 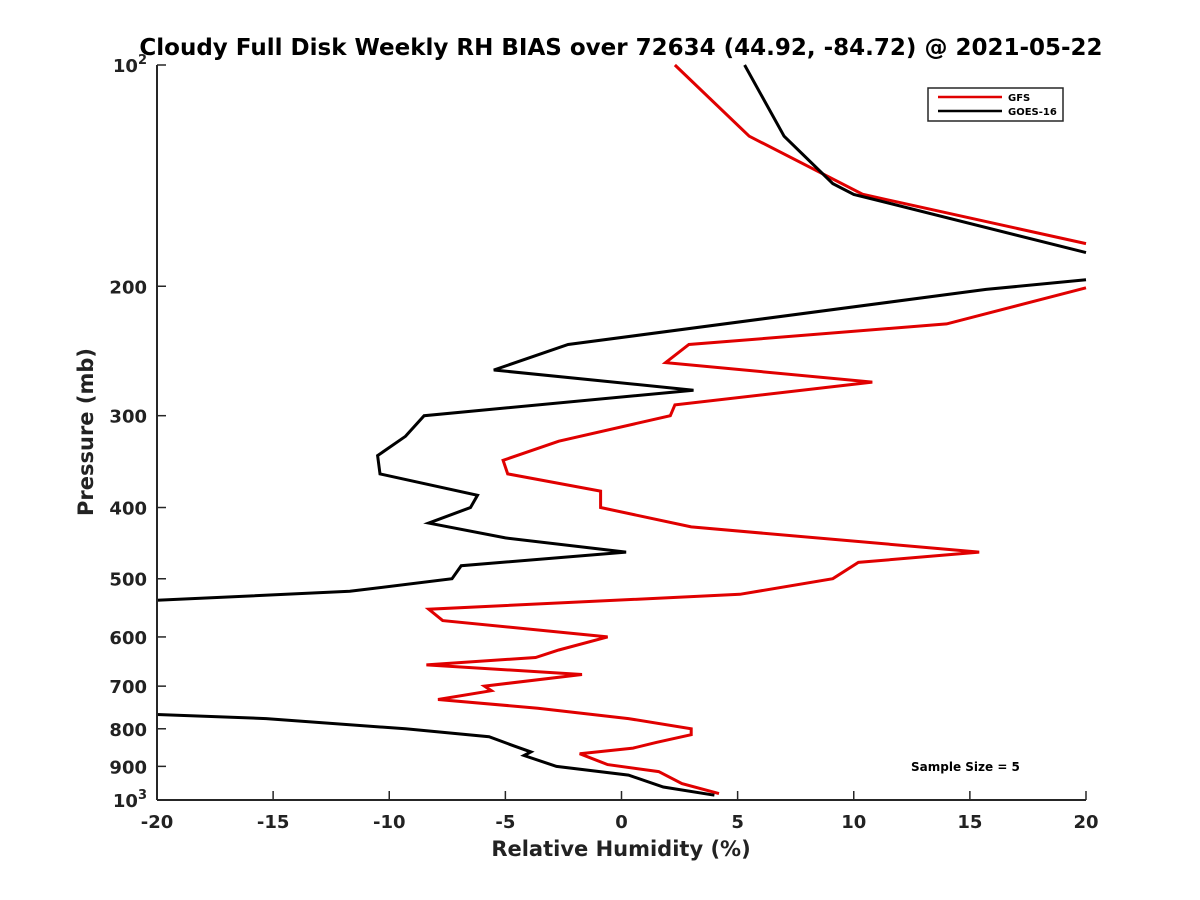 I want to click on x-tick-label: -20, so click(x=157, y=822).